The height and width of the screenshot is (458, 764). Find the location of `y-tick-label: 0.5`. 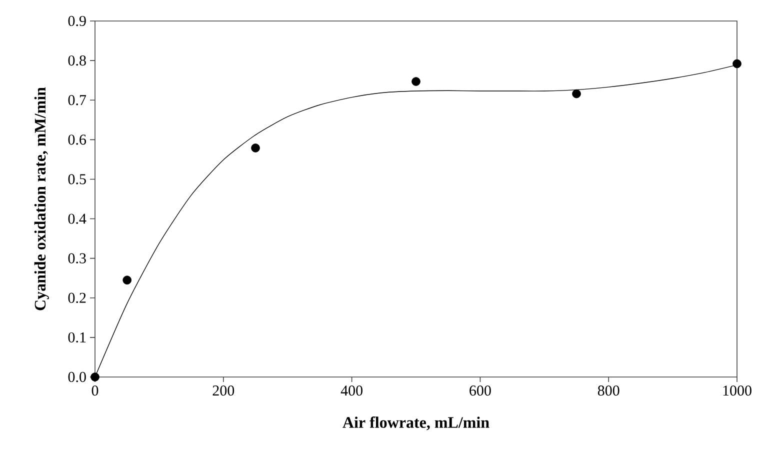

y-tick-label: 0.5 is located at coordinates (77, 179).